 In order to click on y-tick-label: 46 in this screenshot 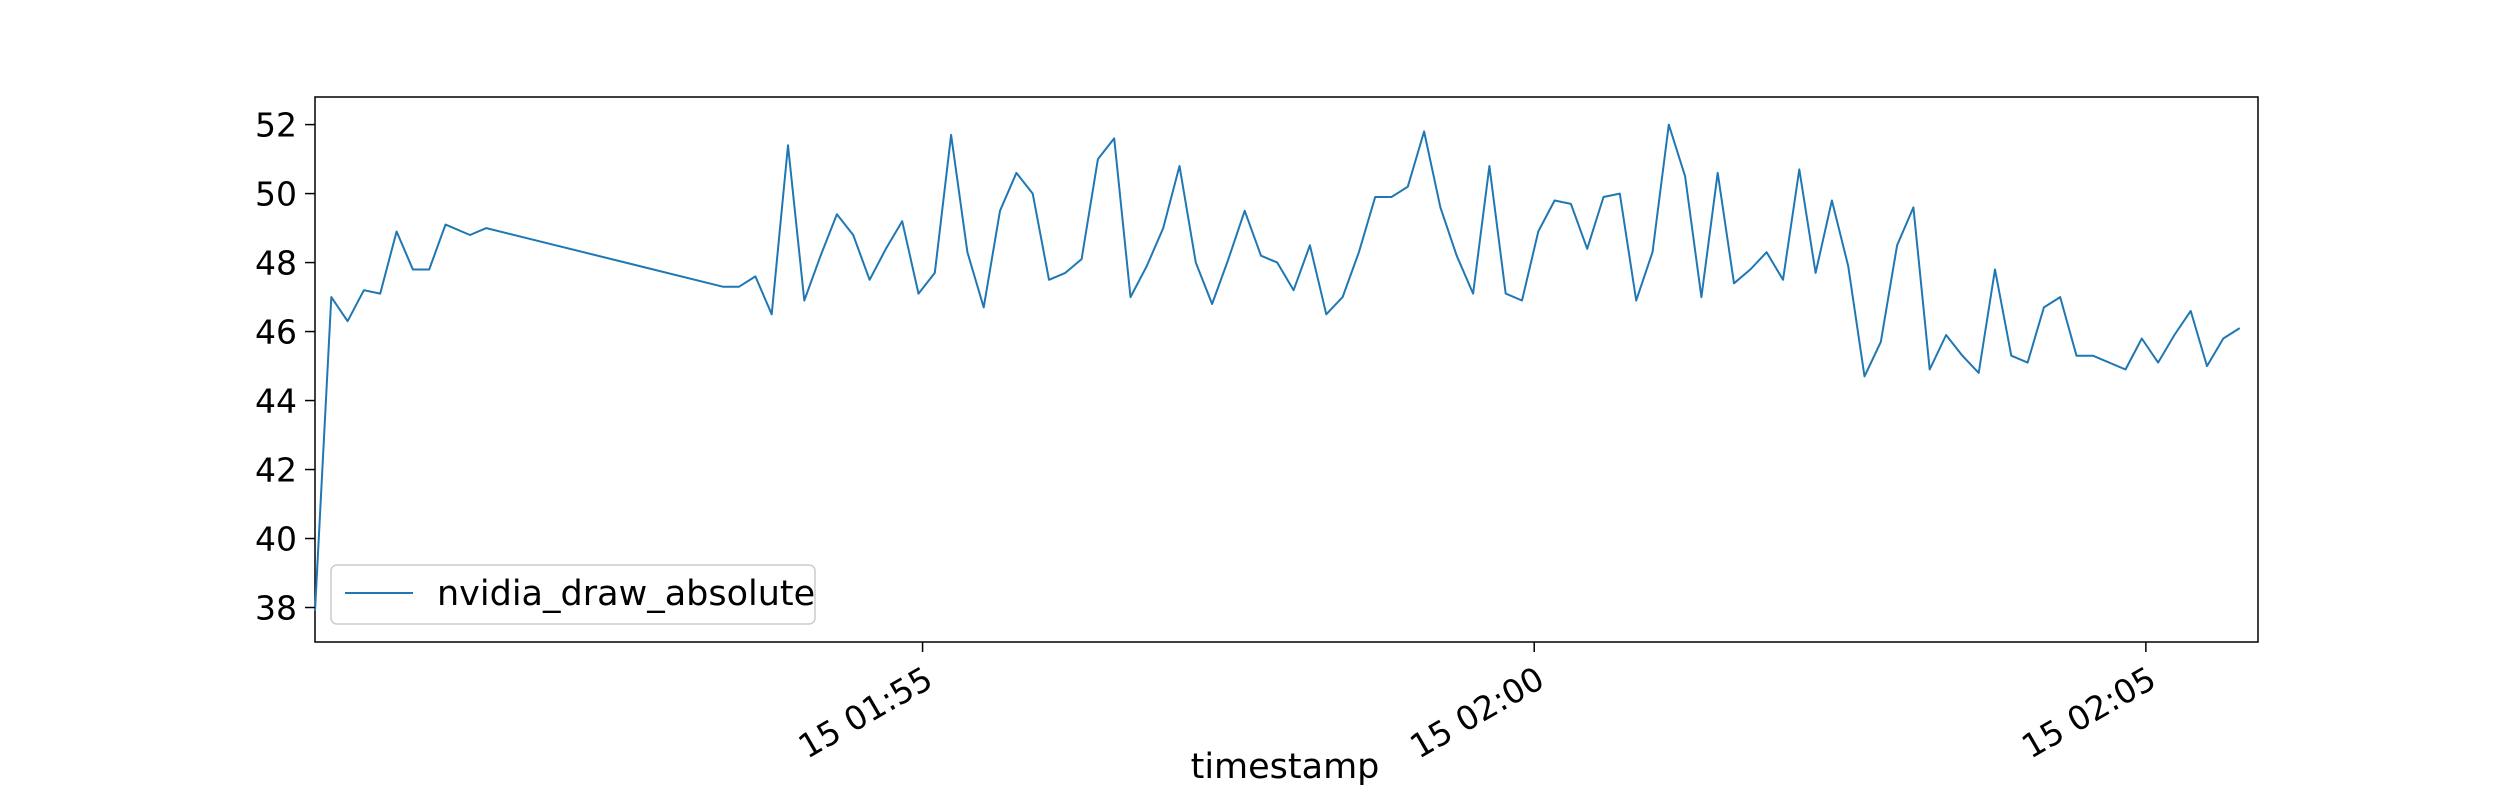, I will do `click(276, 332)`.